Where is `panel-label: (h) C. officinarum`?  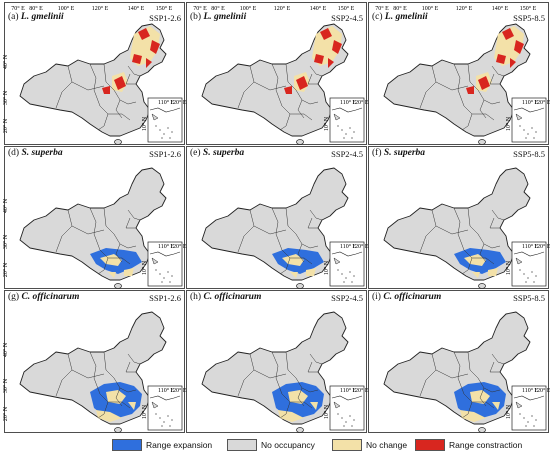 panel-label: (h) C. officinarum is located at coordinates (225, 297).